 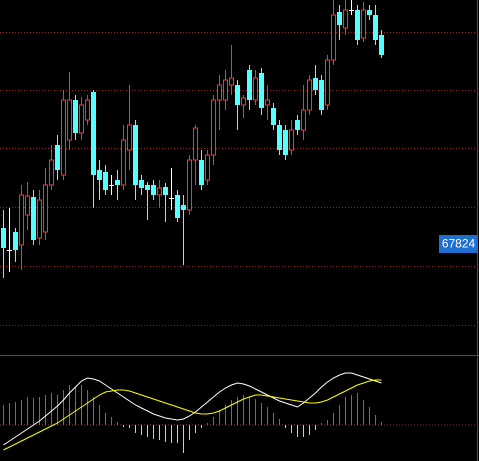 I want to click on last-price-box, so click(x=458, y=244).